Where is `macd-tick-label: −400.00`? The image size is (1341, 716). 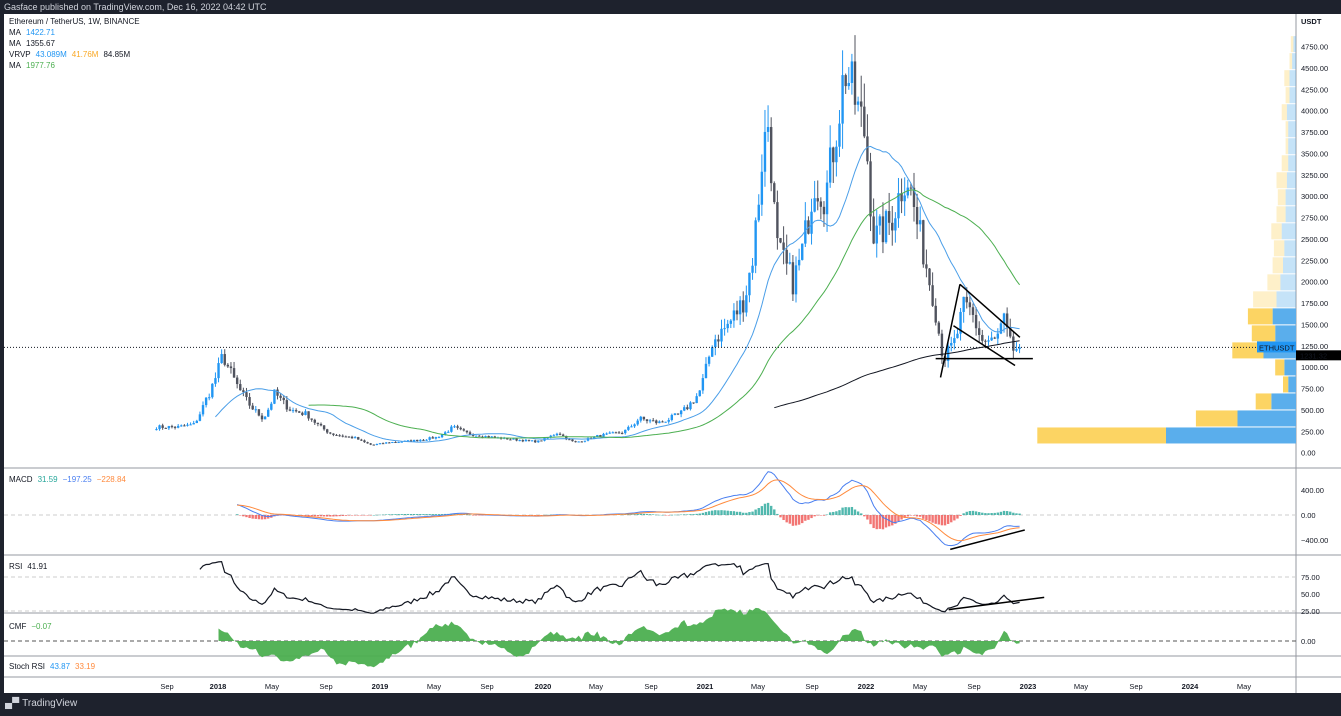 macd-tick-label: −400.00 is located at coordinates (1314, 540).